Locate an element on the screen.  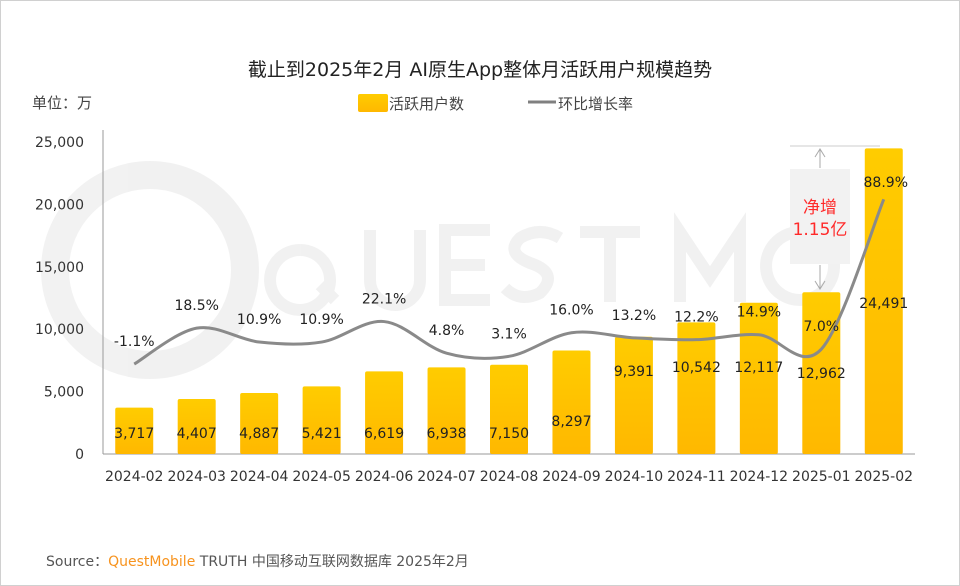
y-tick-label: 15,000 is located at coordinates (59, 268).